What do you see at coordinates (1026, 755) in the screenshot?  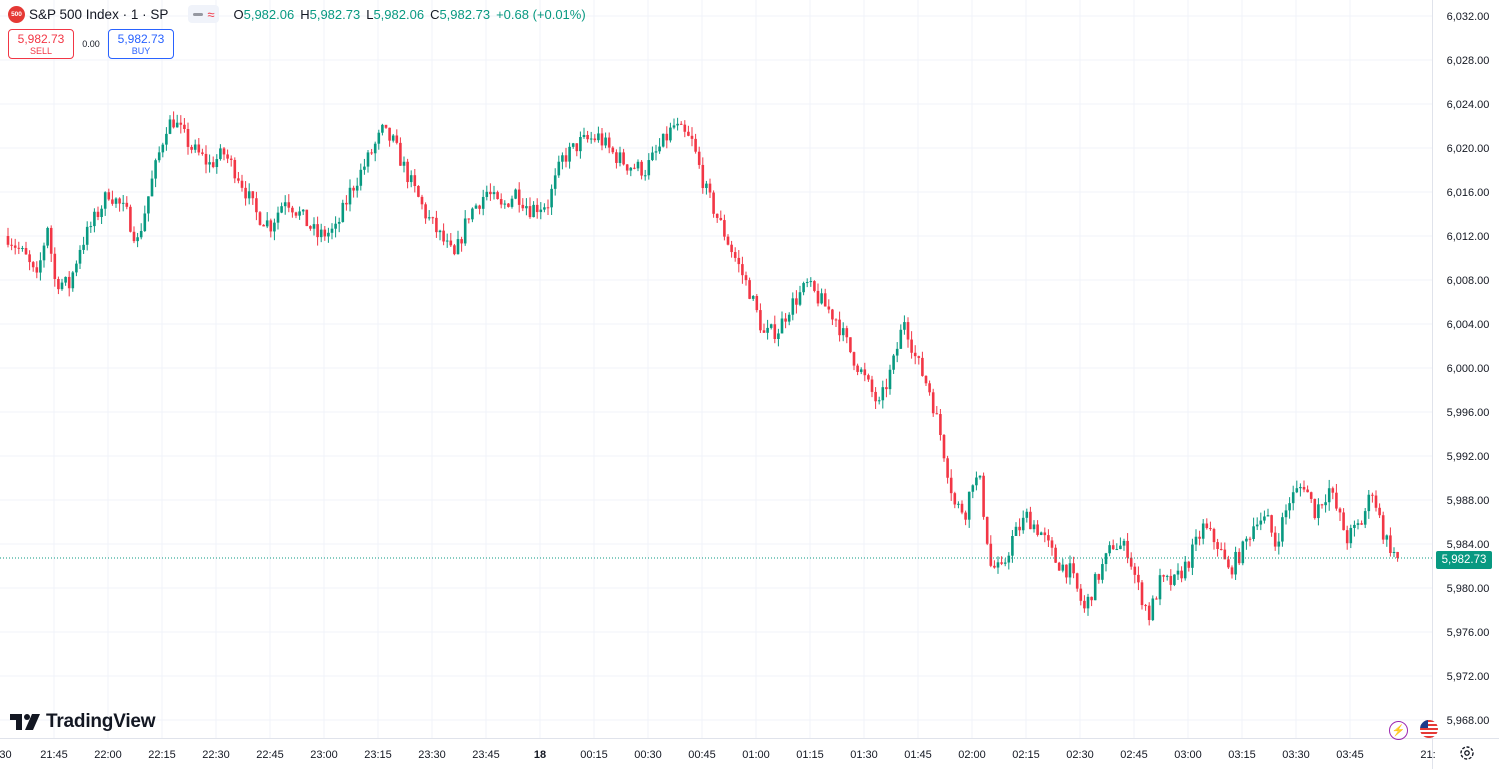 I see `x-tick-label: 02:15` at bounding box center [1026, 755].